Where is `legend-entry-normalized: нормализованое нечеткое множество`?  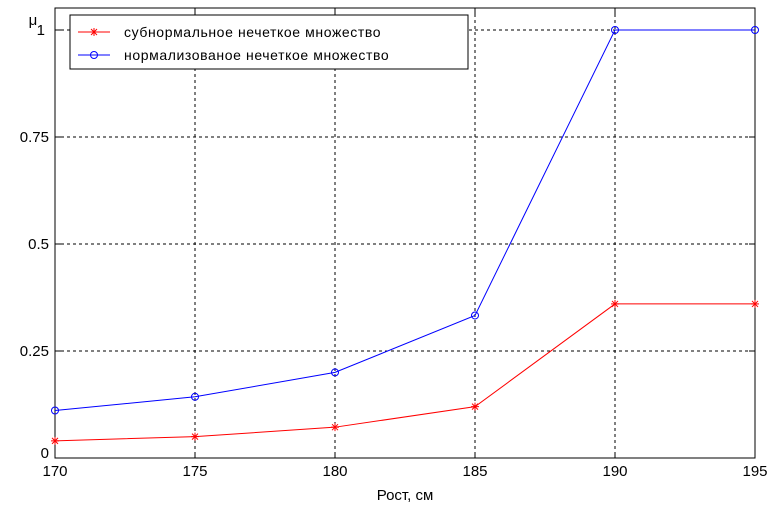 legend-entry-normalized: нормализованое нечеткое множество is located at coordinates (233, 55).